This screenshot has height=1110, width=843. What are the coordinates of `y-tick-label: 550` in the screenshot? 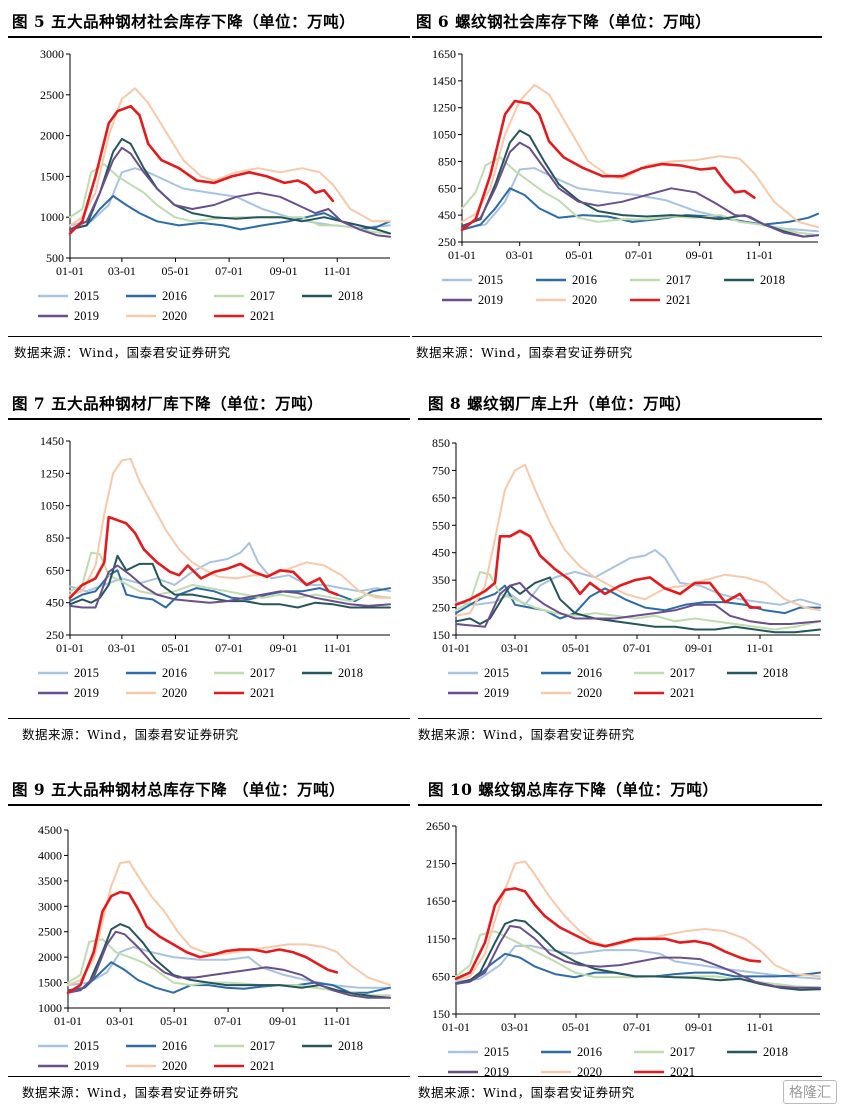 It's located at (441, 525).